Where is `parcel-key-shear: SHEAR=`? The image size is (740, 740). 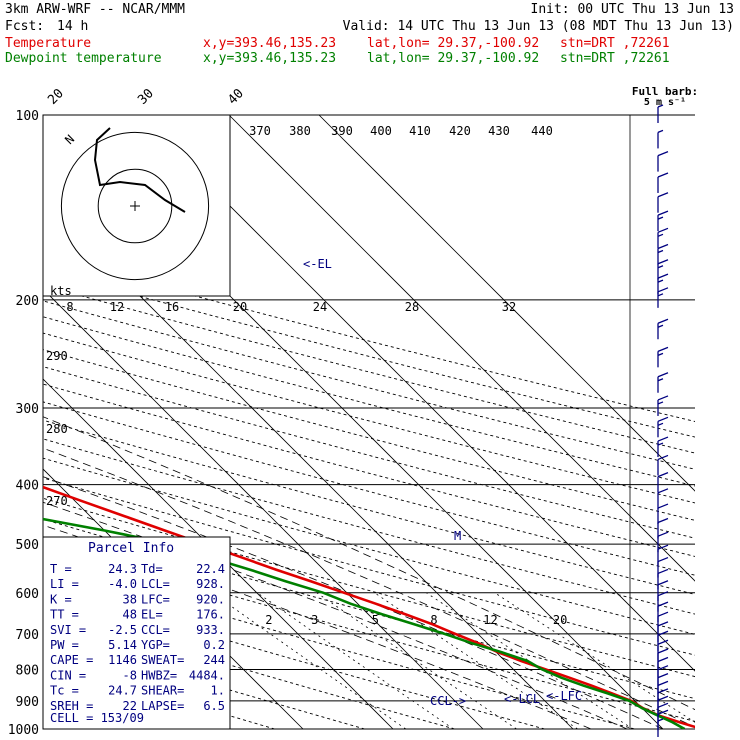 parcel-key-shear: SHEAR= is located at coordinates (162, 691).